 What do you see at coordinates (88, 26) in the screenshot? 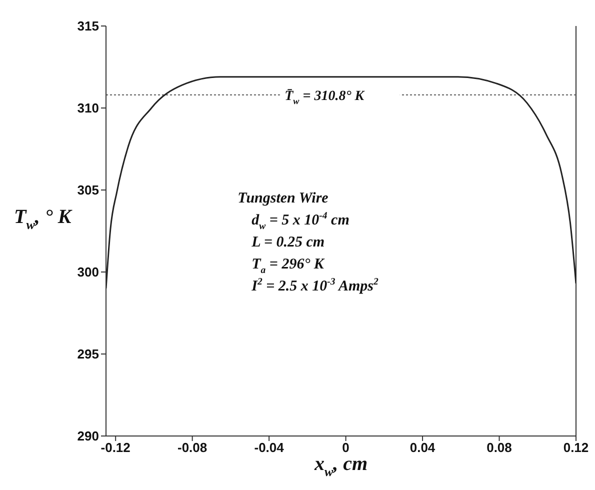
I see `y-tick-label: 315` at bounding box center [88, 26].